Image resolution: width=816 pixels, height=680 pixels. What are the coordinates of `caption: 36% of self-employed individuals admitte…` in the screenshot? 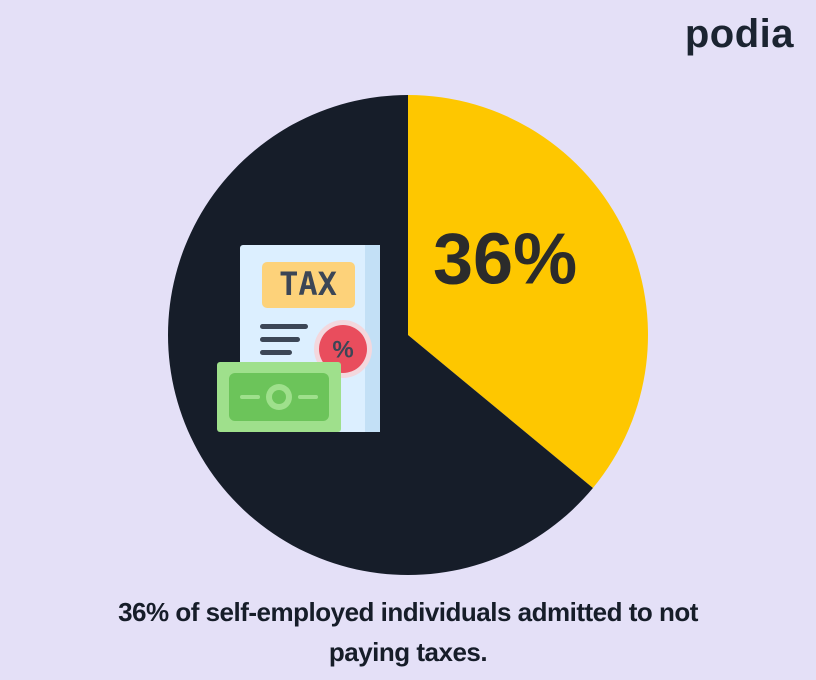 It's located at (408, 632).